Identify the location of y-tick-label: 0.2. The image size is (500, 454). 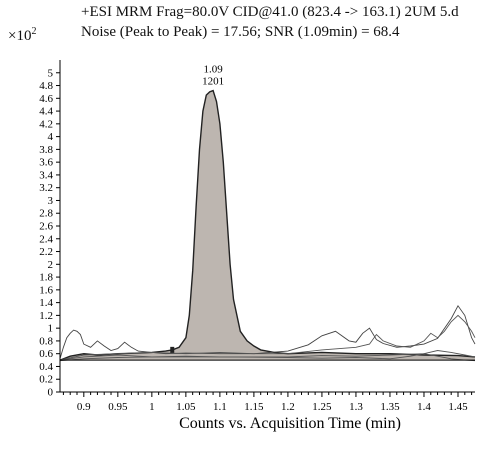
(46, 380).